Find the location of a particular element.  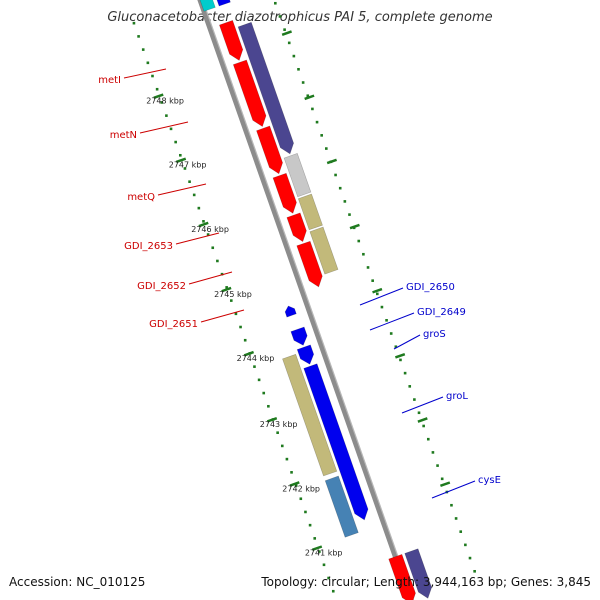

tick-label: 2741 kbp is located at coordinates (324, 552).